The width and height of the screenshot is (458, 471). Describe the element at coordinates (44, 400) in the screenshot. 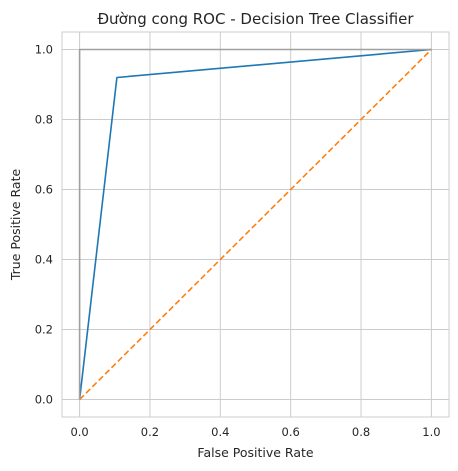

I see `y-tick-label: 0.0` at that location.